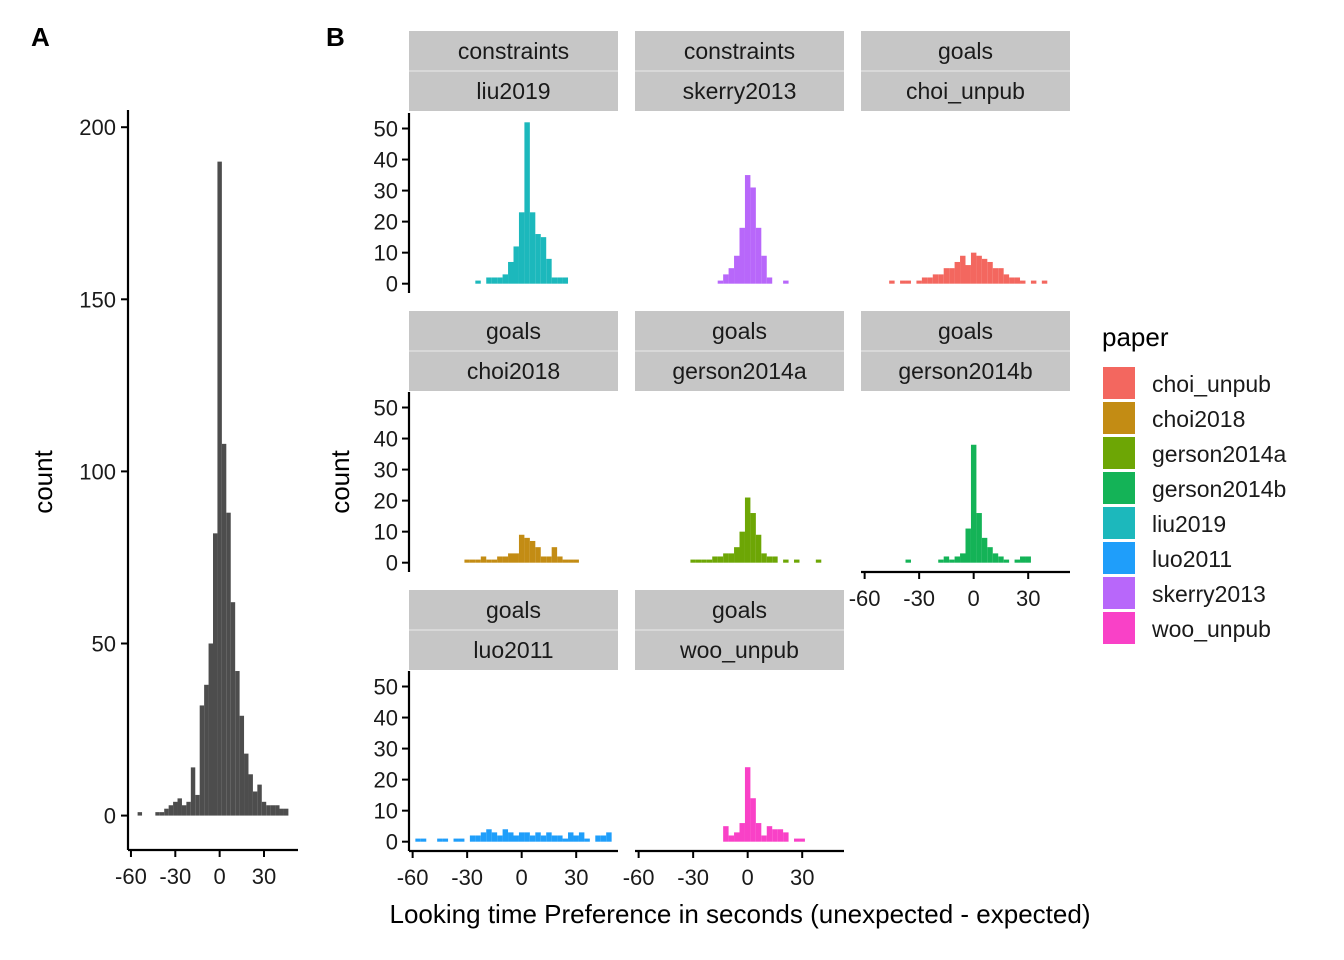 Image resolution: width=1344 pixels, height=960 pixels. What do you see at coordinates (1192, 559) in the screenshot?
I see `legend-label: luo2011` at bounding box center [1192, 559].